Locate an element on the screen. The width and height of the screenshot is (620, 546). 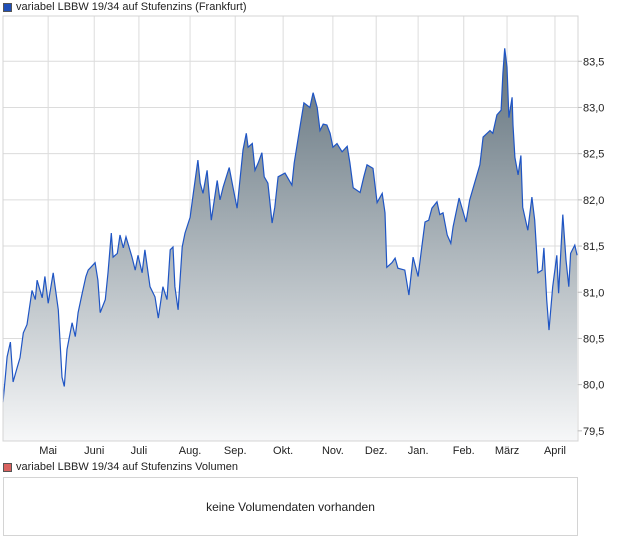
x-tick-label: Sep. is located at coordinates (235, 451).